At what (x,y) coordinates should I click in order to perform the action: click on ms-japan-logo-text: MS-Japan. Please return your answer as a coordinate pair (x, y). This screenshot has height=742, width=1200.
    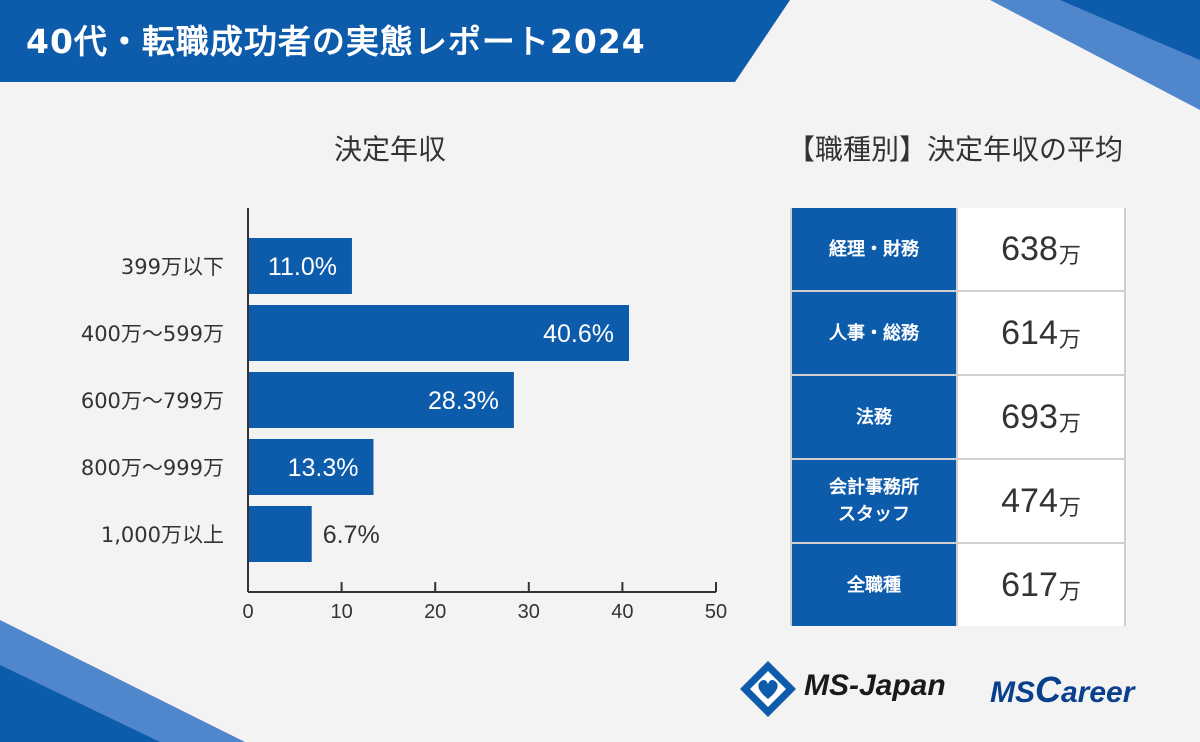
    Looking at the image, I should click on (875, 685).